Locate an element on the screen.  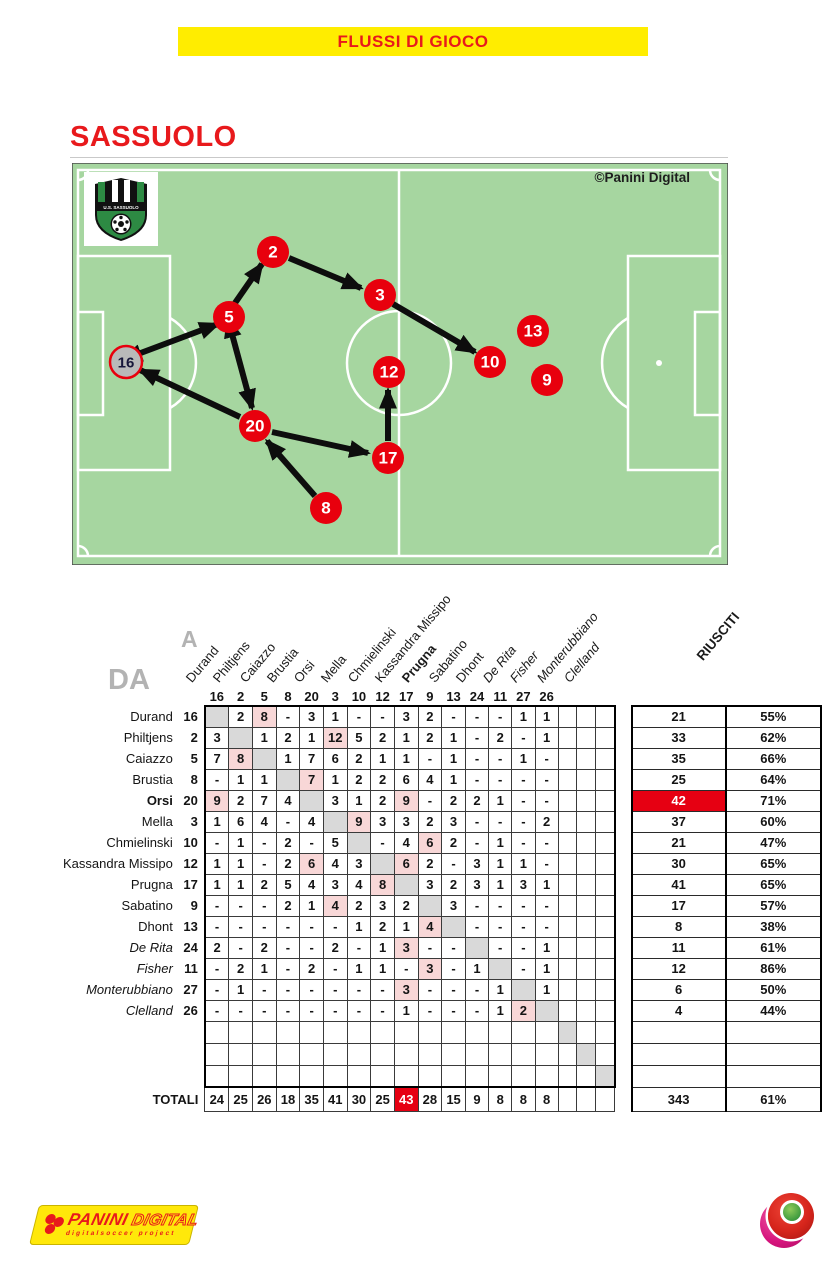
row-label-9: Sabatino 9 is located at coordinates (134, 905).